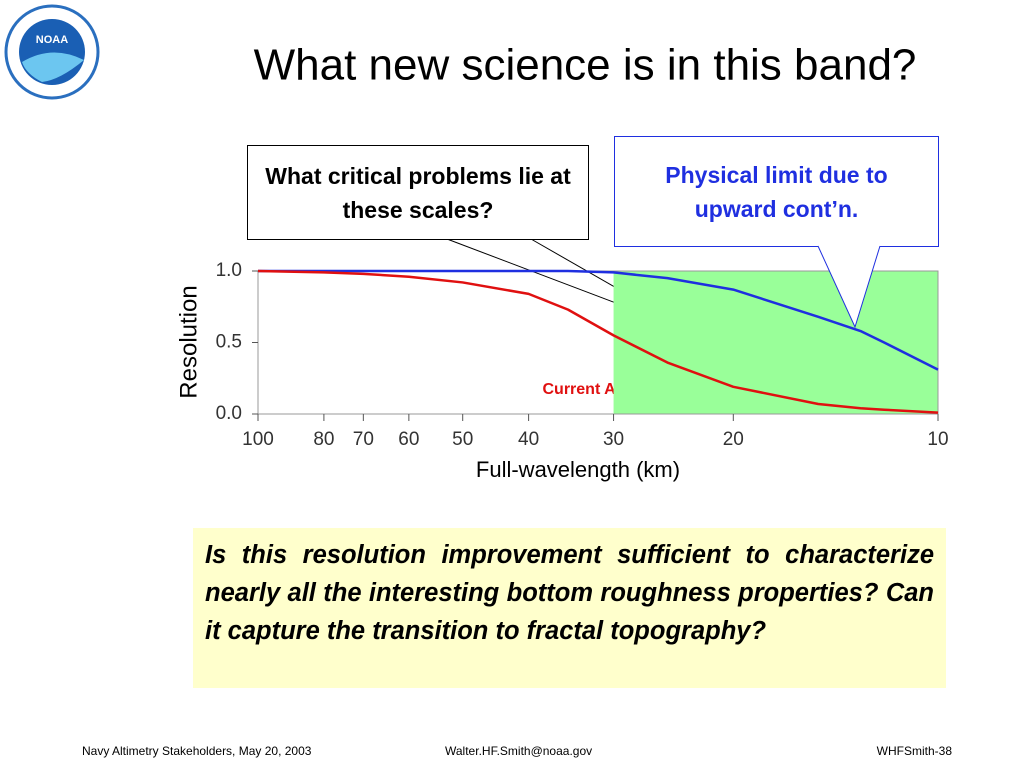  What do you see at coordinates (578, 469) in the screenshot?
I see `x-axis-label: Full-wavelength (km)` at bounding box center [578, 469].